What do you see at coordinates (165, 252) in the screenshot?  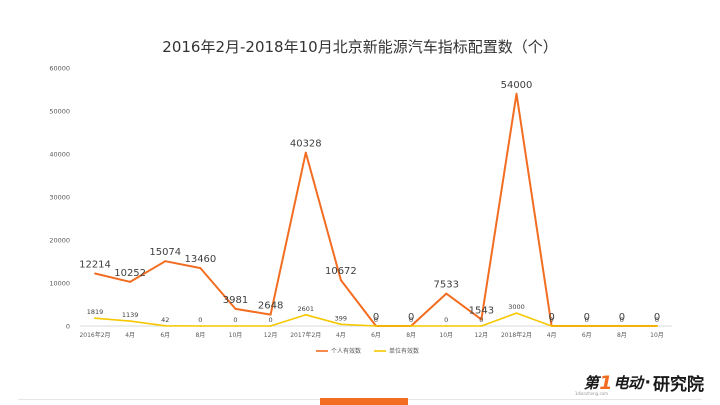 I see `data-label: 15074` at bounding box center [165, 252].